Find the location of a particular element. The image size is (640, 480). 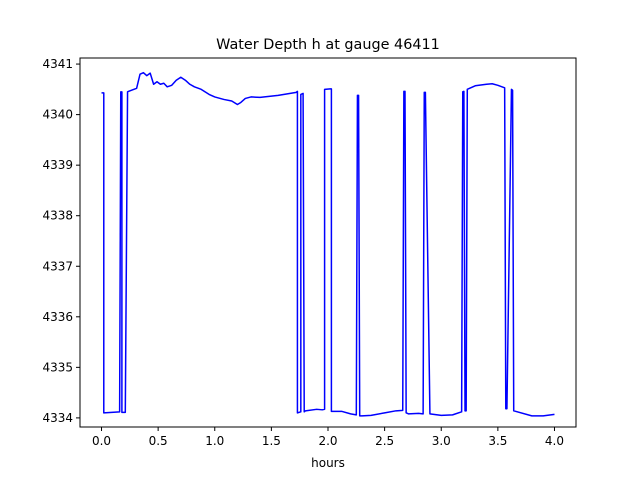

x-axis: 0.0 0.5 1.0 1.5 2.0 2.5 3.0 3.5 4.0 is located at coordinates (328, 437).